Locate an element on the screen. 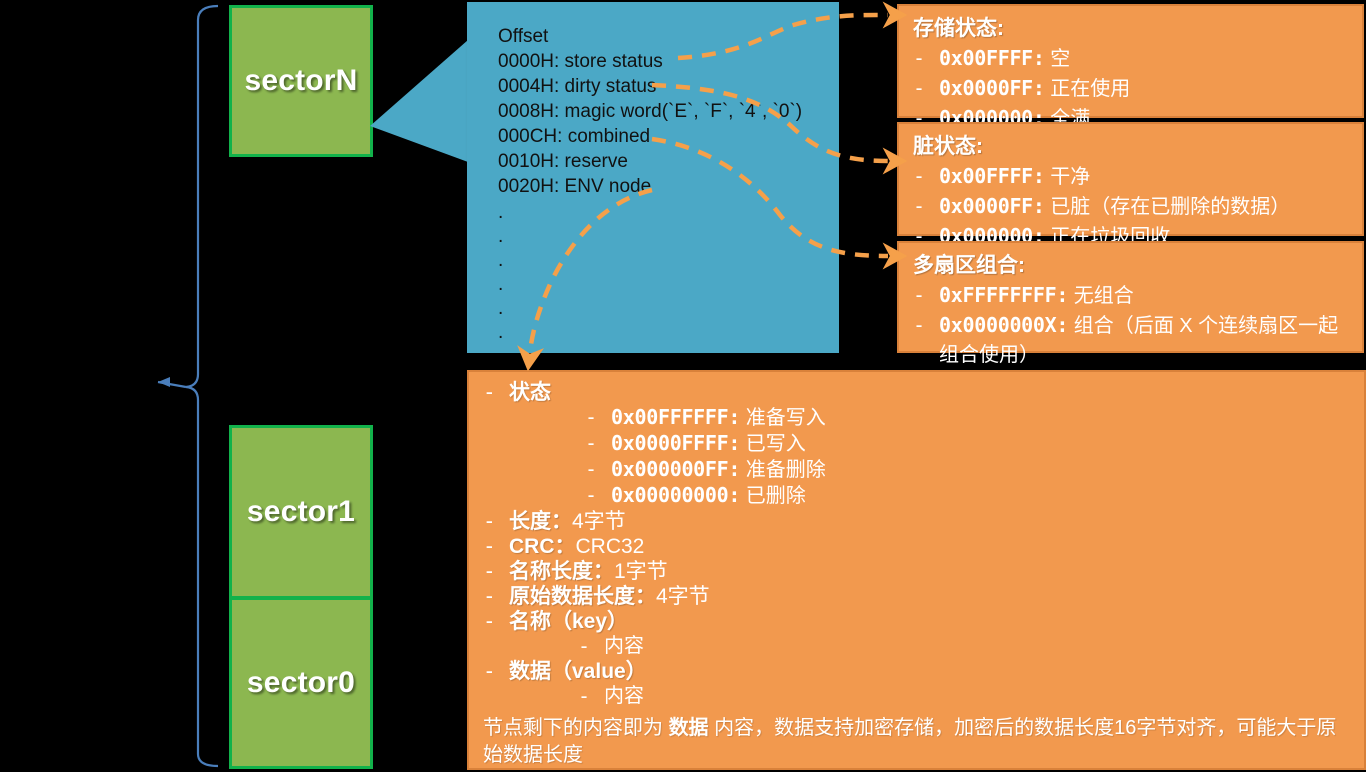  callout-item: - 0x0000000X: 组合（后面 X 个连续扇区一起组合使用） is located at coordinates (1132, 340).